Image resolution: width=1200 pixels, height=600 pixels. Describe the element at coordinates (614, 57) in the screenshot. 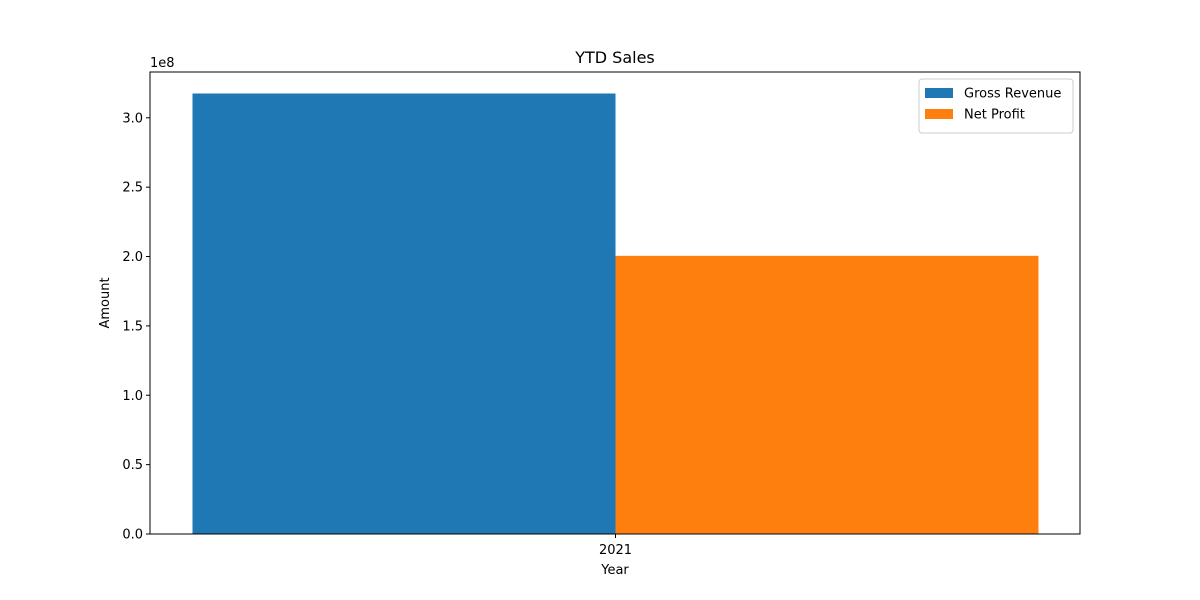

I see `chart-title: YTD Sales` at that location.